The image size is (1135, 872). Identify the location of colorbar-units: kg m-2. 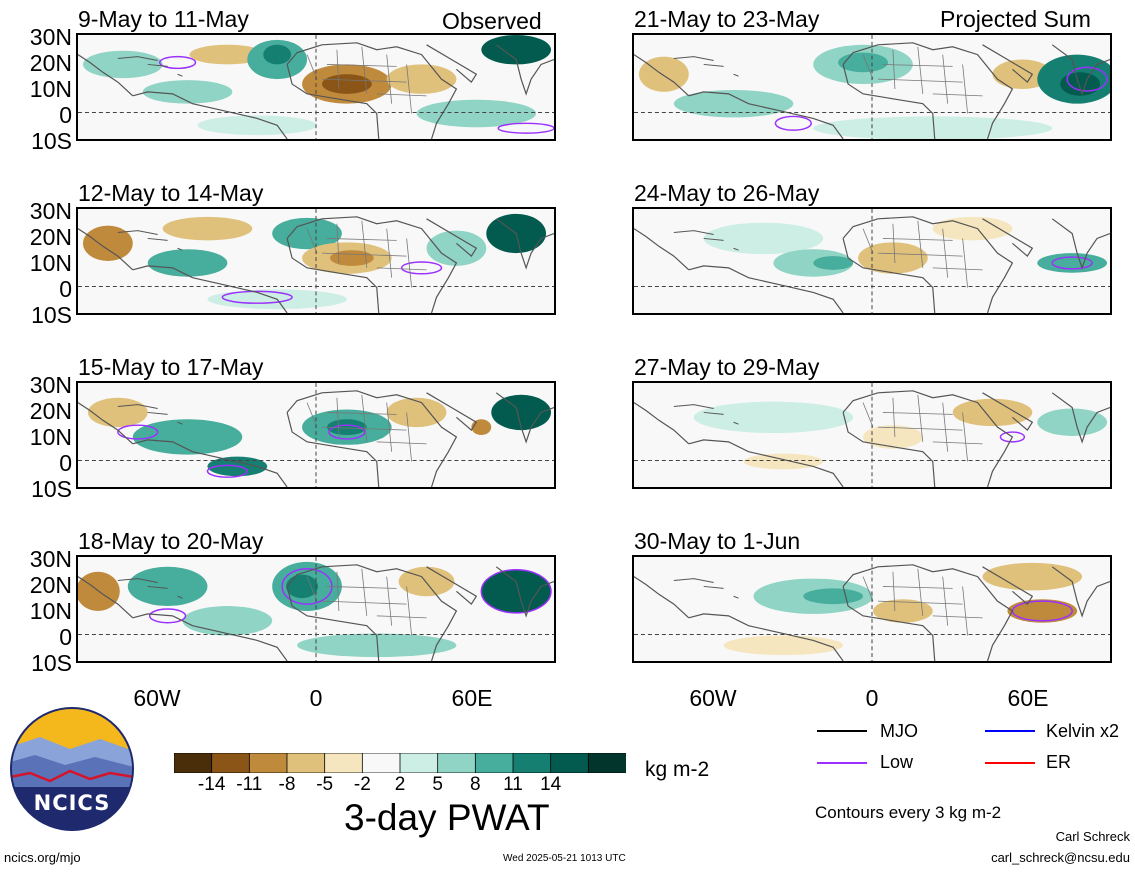
(677, 769).